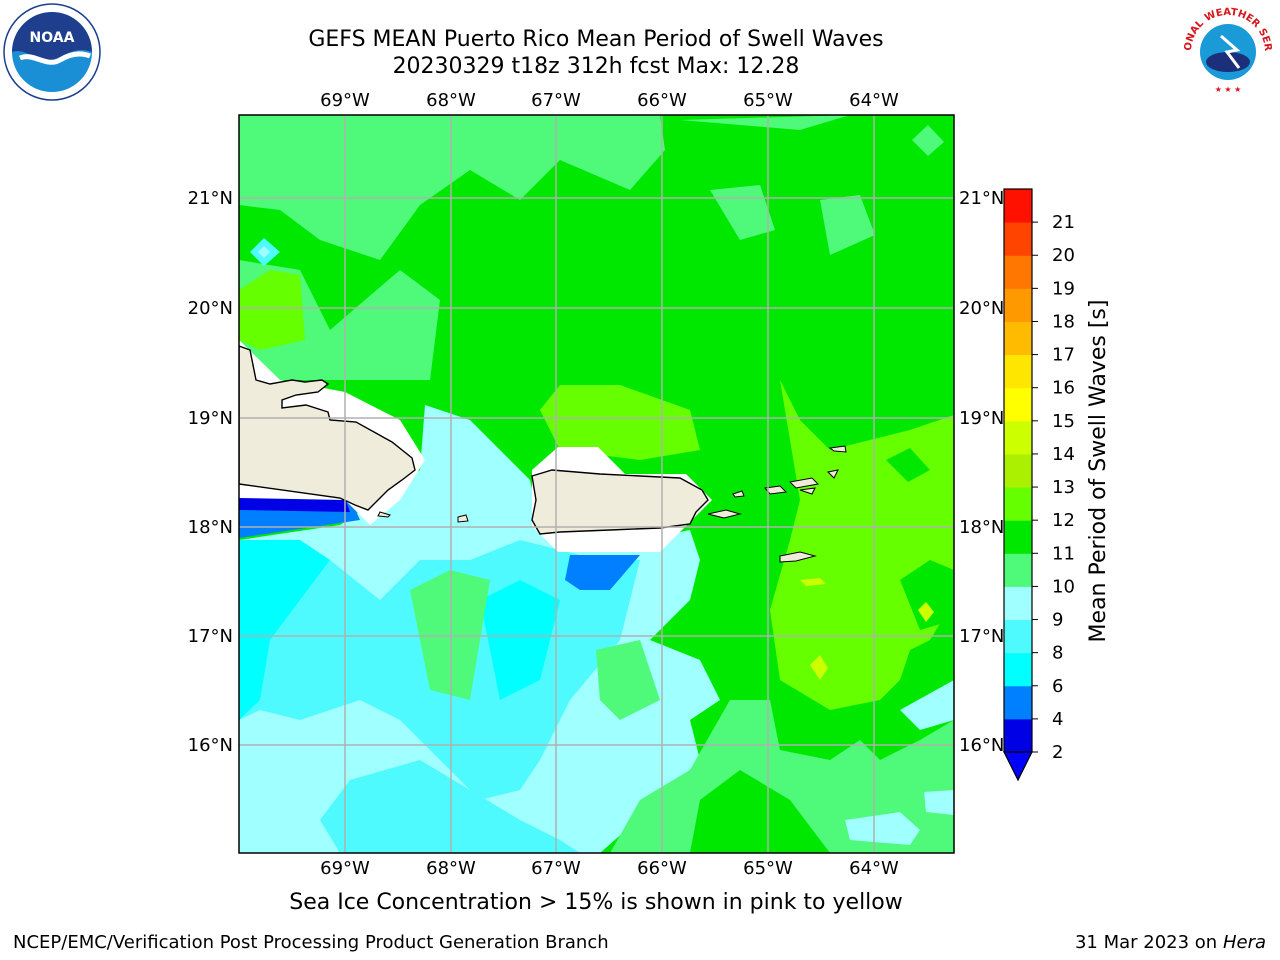  What do you see at coordinates (556, 868) in the screenshot?
I see `lon-label-bottom: 67°W` at bounding box center [556, 868].